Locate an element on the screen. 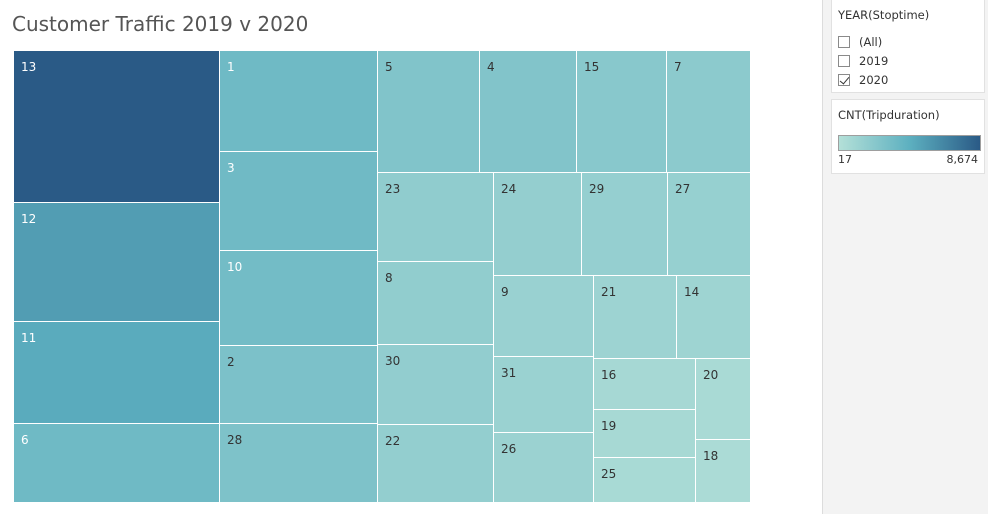  treemap-tile-label: 23 is located at coordinates (393, 189).